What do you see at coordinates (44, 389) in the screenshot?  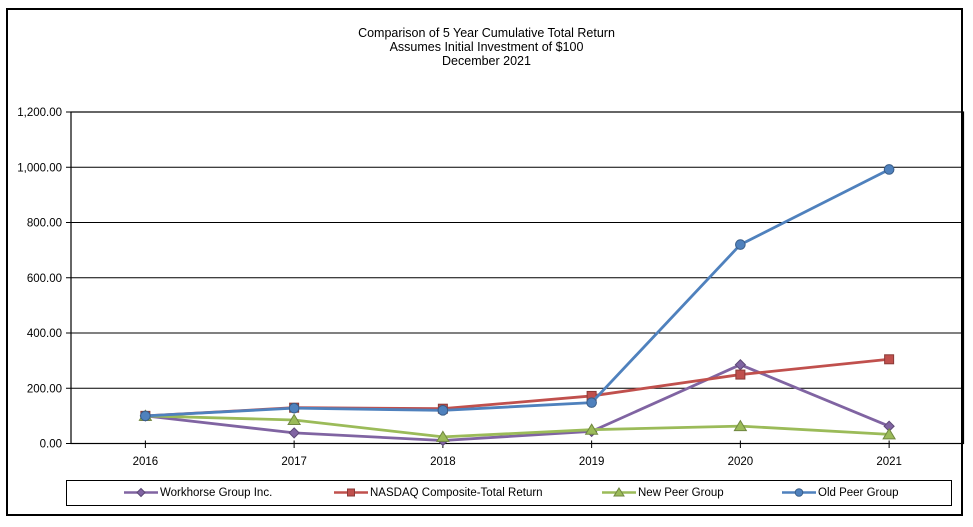 I see `y-axis-label: 200.00` at bounding box center [44, 389].